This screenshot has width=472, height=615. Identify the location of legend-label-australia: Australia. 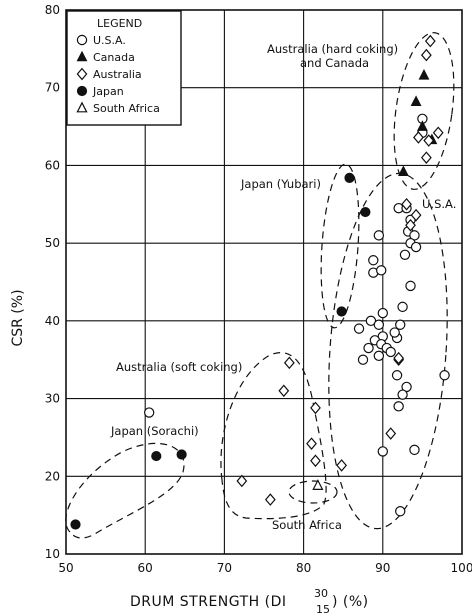
(117, 74).